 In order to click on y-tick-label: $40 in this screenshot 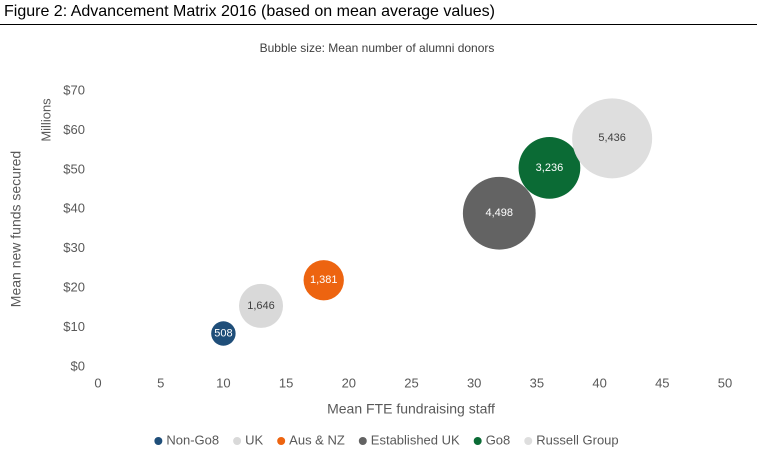, I will do `click(74, 208)`.